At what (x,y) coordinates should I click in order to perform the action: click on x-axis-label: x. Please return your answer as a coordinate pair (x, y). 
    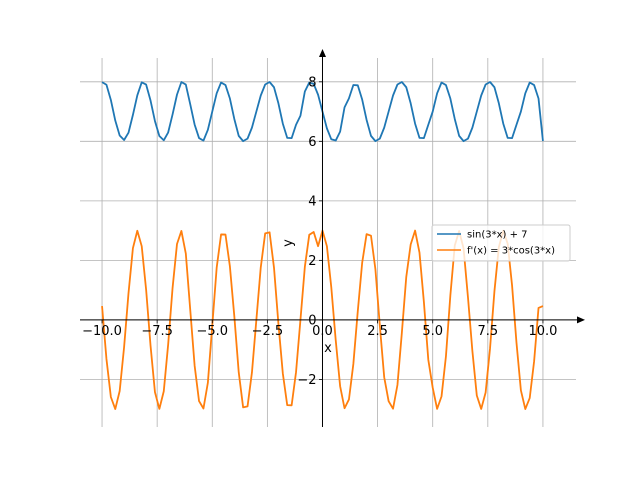
    Looking at the image, I should click on (328, 348).